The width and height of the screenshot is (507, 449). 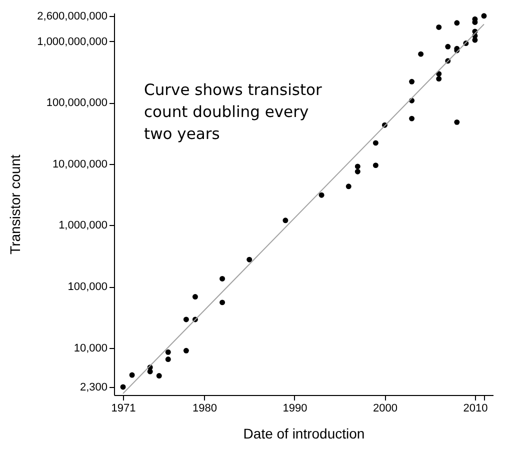 I want to click on x-tick-label: 1990, so click(x=295, y=408).